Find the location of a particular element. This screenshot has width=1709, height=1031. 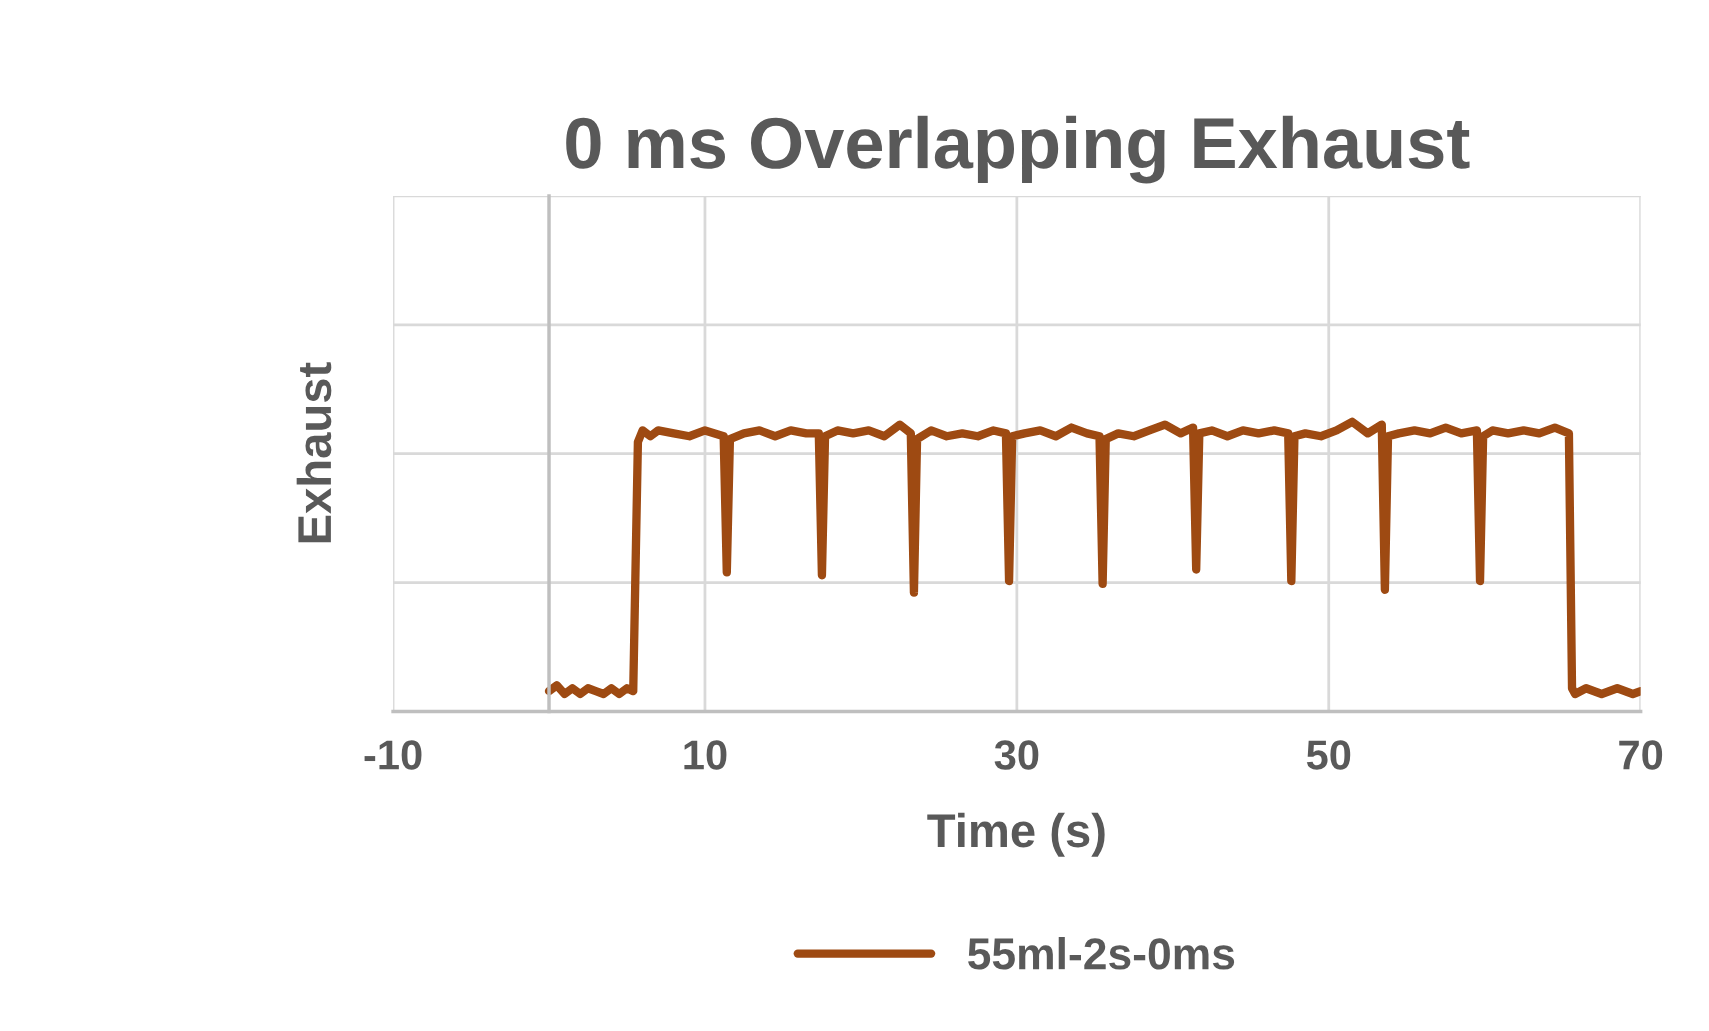

x-tick-label: 70 is located at coordinates (1641, 755).